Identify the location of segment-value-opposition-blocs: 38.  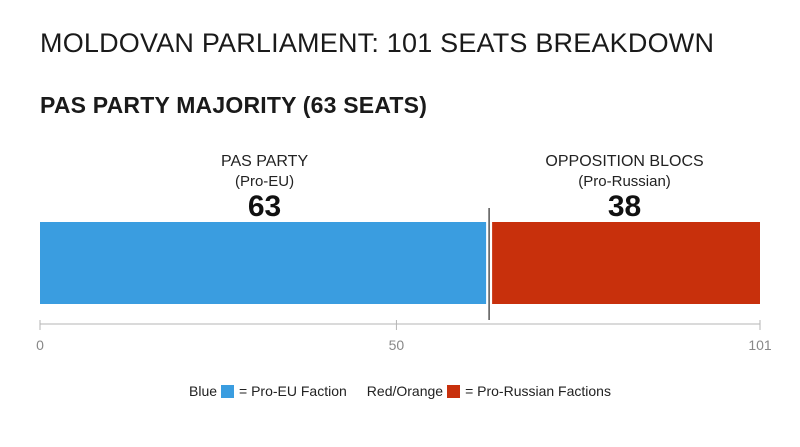
(624, 206).